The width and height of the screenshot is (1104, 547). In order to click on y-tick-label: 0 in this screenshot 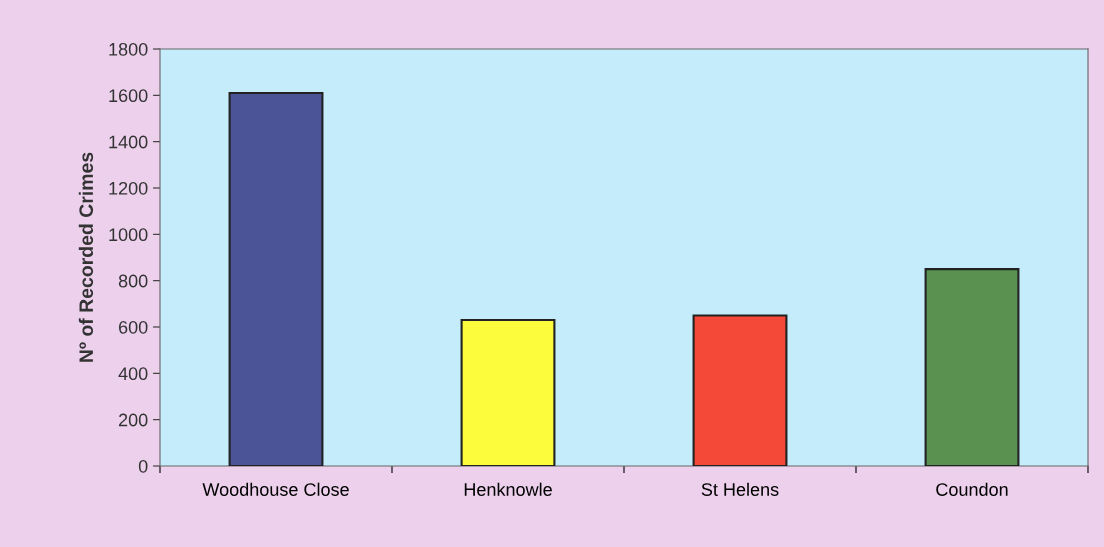, I will do `click(143, 466)`.